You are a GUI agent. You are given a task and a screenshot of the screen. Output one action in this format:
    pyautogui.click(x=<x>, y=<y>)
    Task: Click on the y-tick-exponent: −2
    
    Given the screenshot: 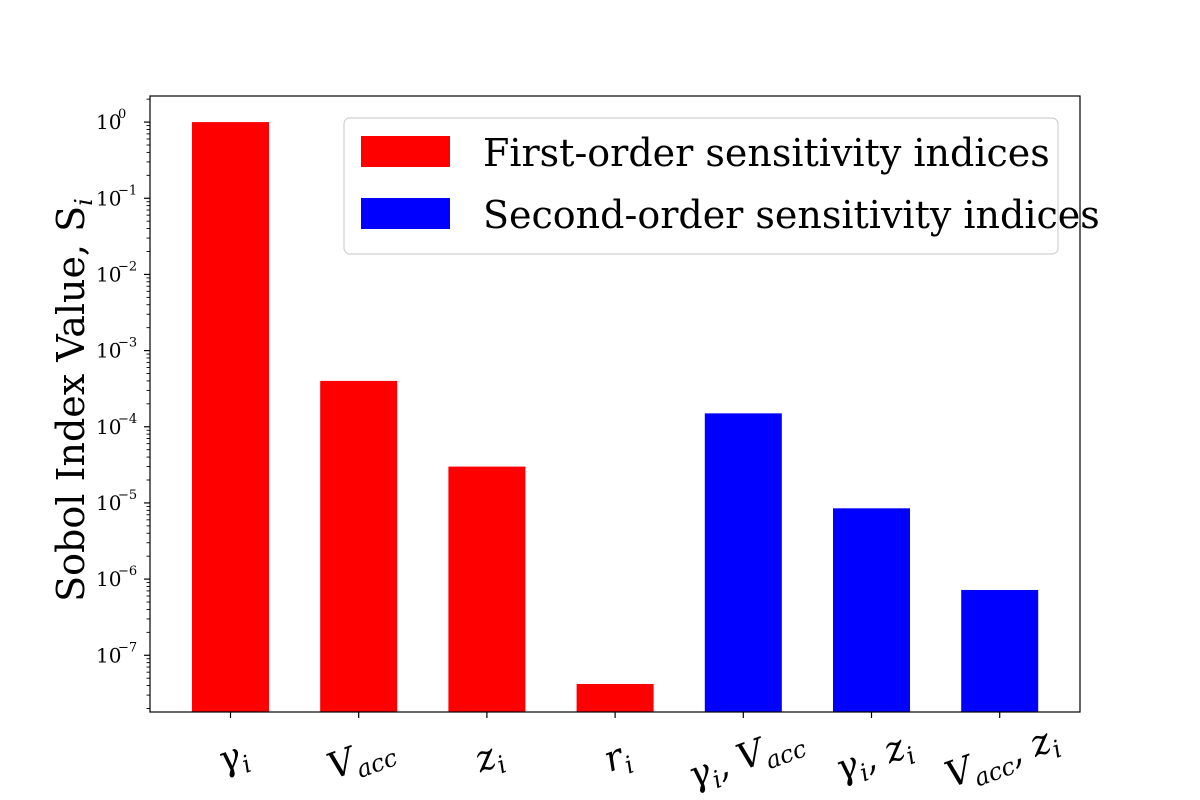 What is the action you would take?
    pyautogui.click(x=127, y=266)
    